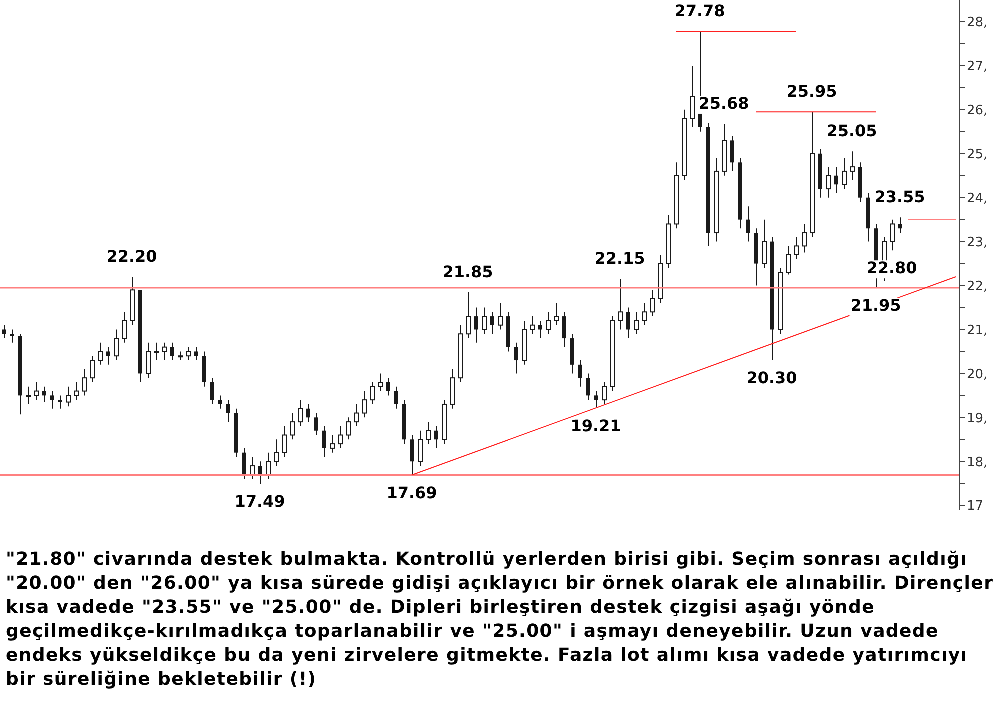 This screenshot has width=1000, height=709. Describe the element at coordinates (724, 103) in the screenshot. I see `annotation: 25.68` at that location.